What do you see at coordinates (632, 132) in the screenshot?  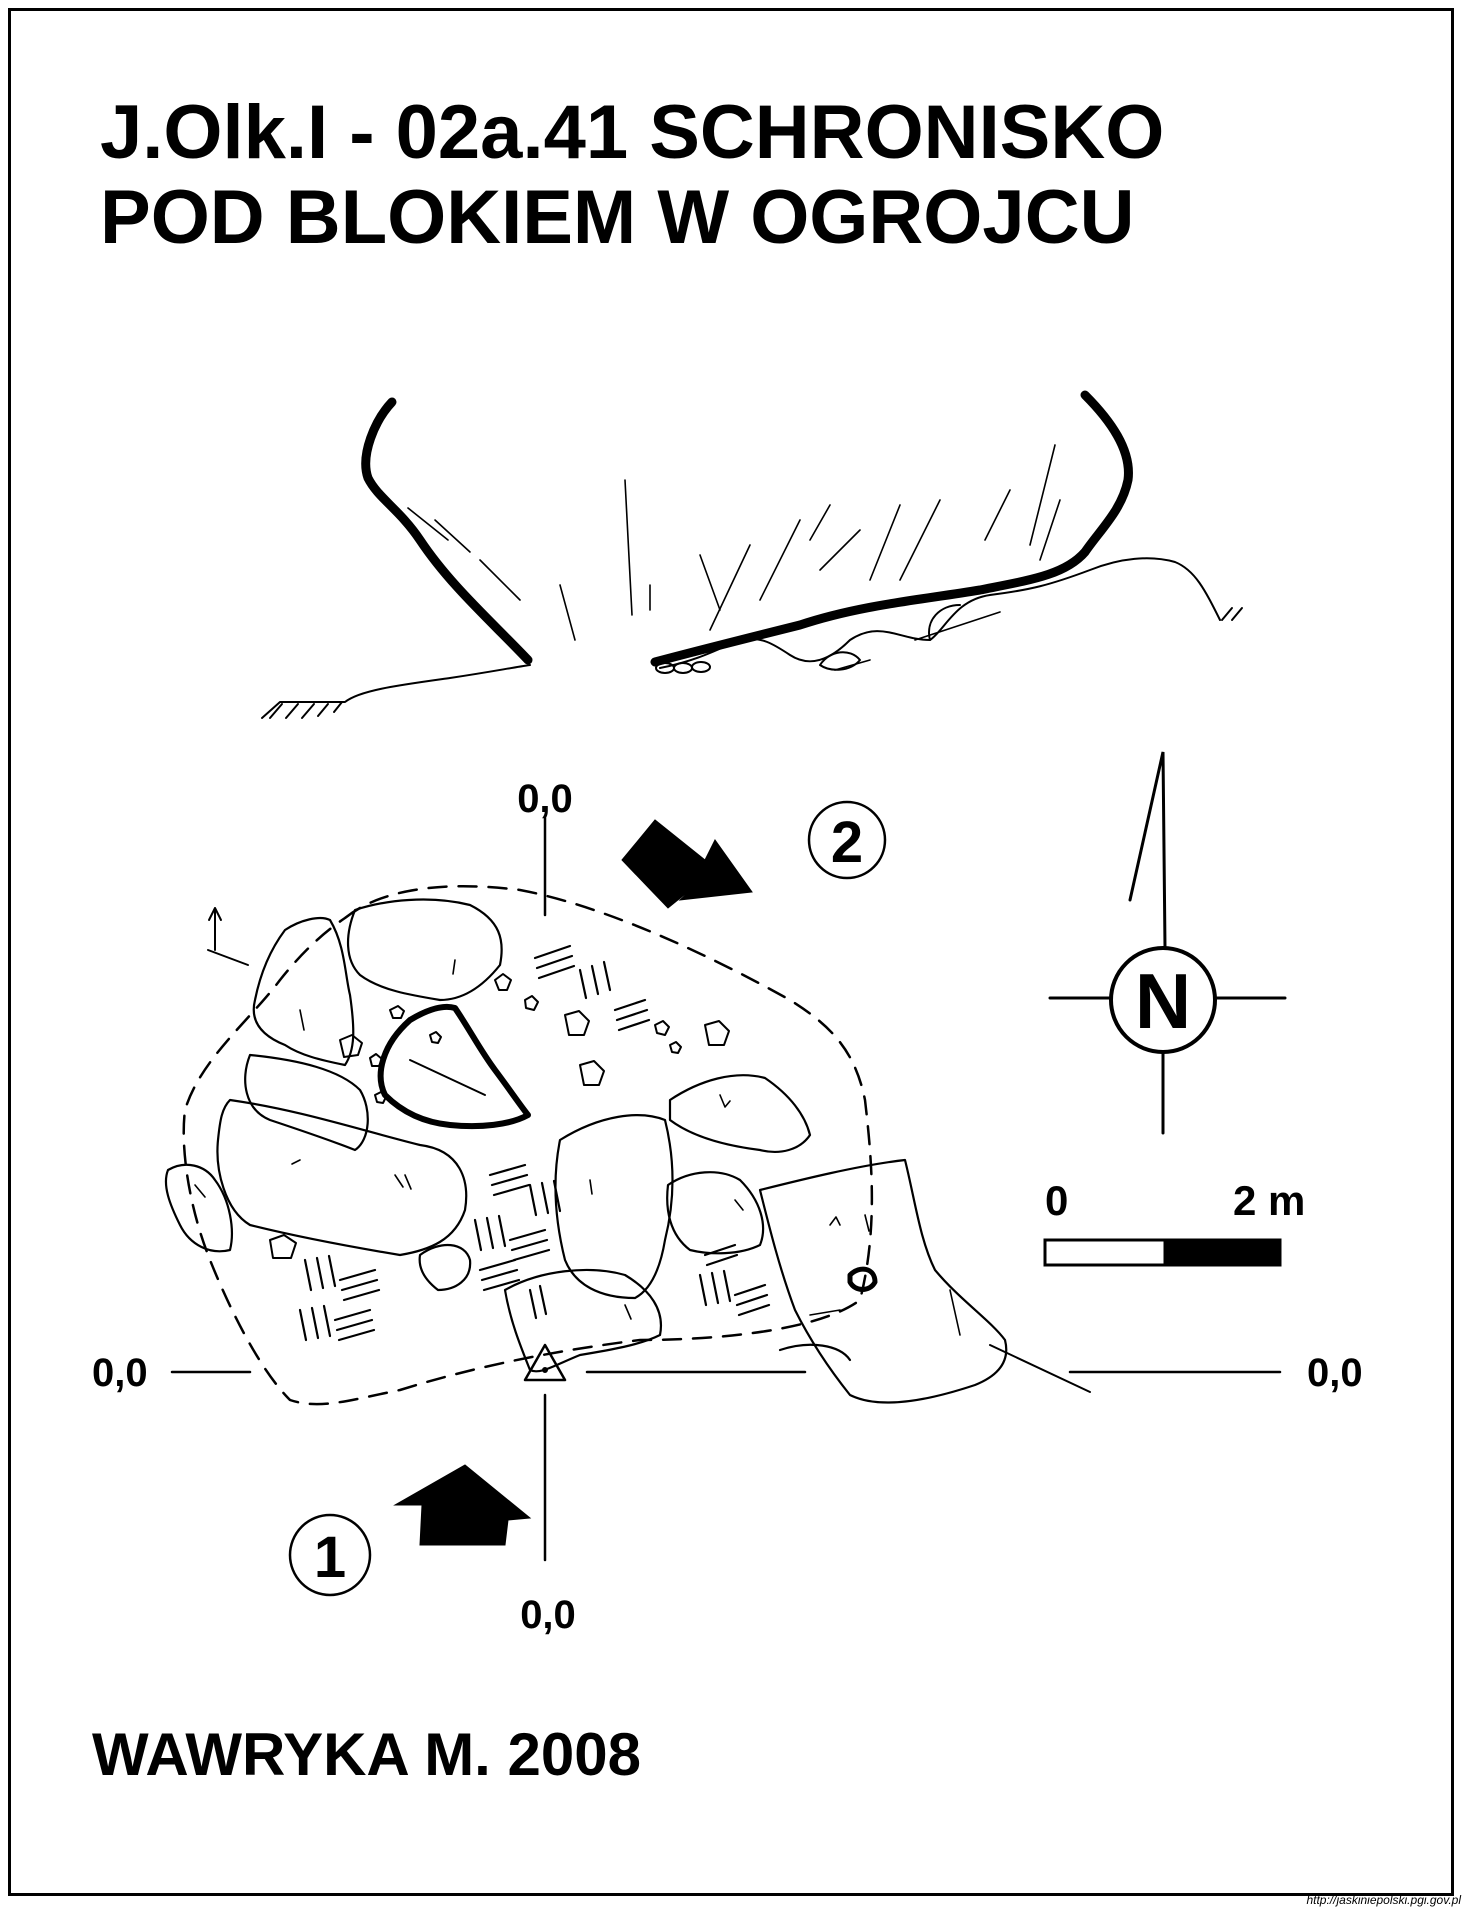 I see `map-title-line-1: J.Olk.I - 02a.41 SCHRONISKO` at bounding box center [632, 132].